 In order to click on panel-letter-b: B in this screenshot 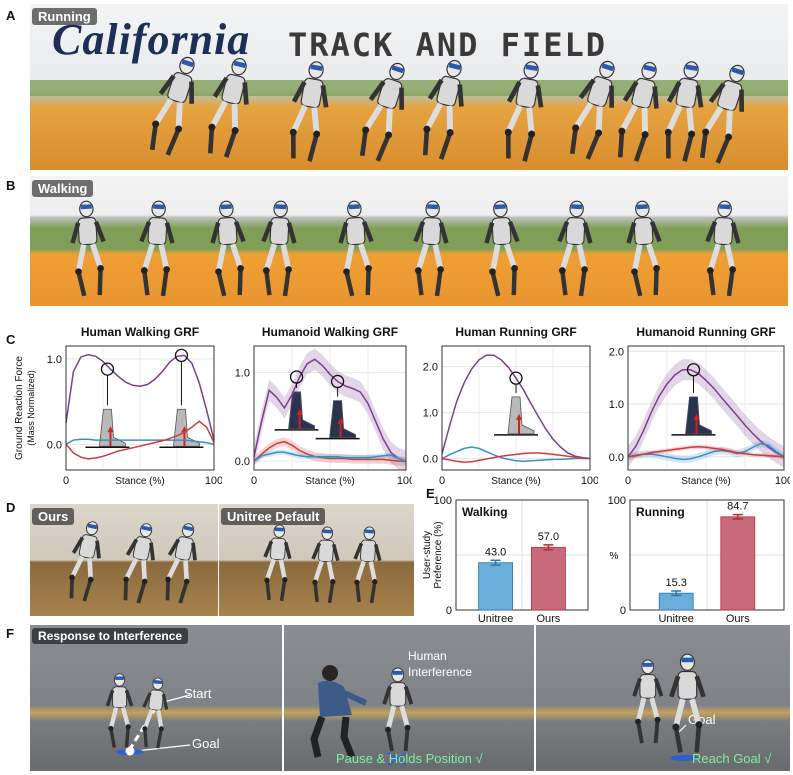, I will do `click(11, 185)`.